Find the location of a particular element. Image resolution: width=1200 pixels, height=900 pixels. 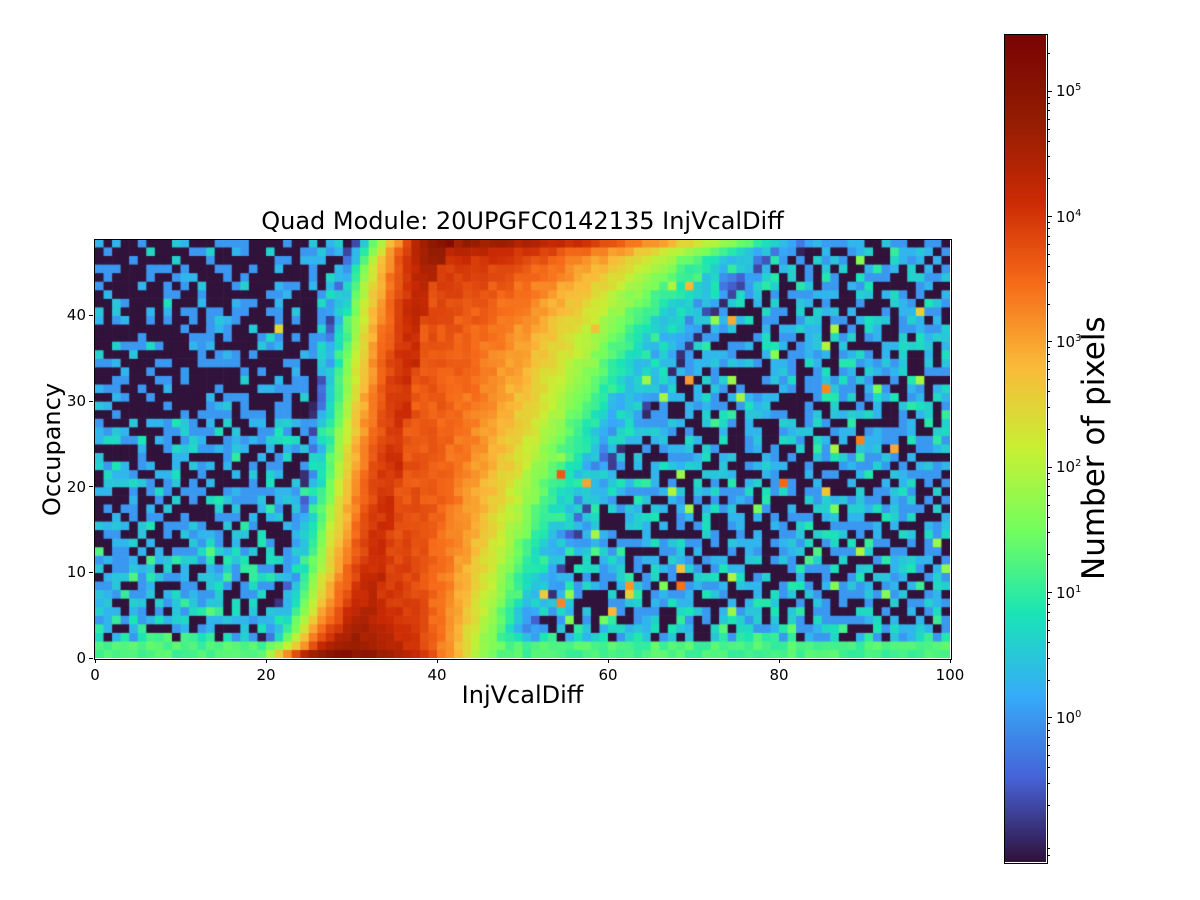

chart-title: Quad Module: 20UPGFC0142135 InjVcalDiff is located at coordinates (522, 221).